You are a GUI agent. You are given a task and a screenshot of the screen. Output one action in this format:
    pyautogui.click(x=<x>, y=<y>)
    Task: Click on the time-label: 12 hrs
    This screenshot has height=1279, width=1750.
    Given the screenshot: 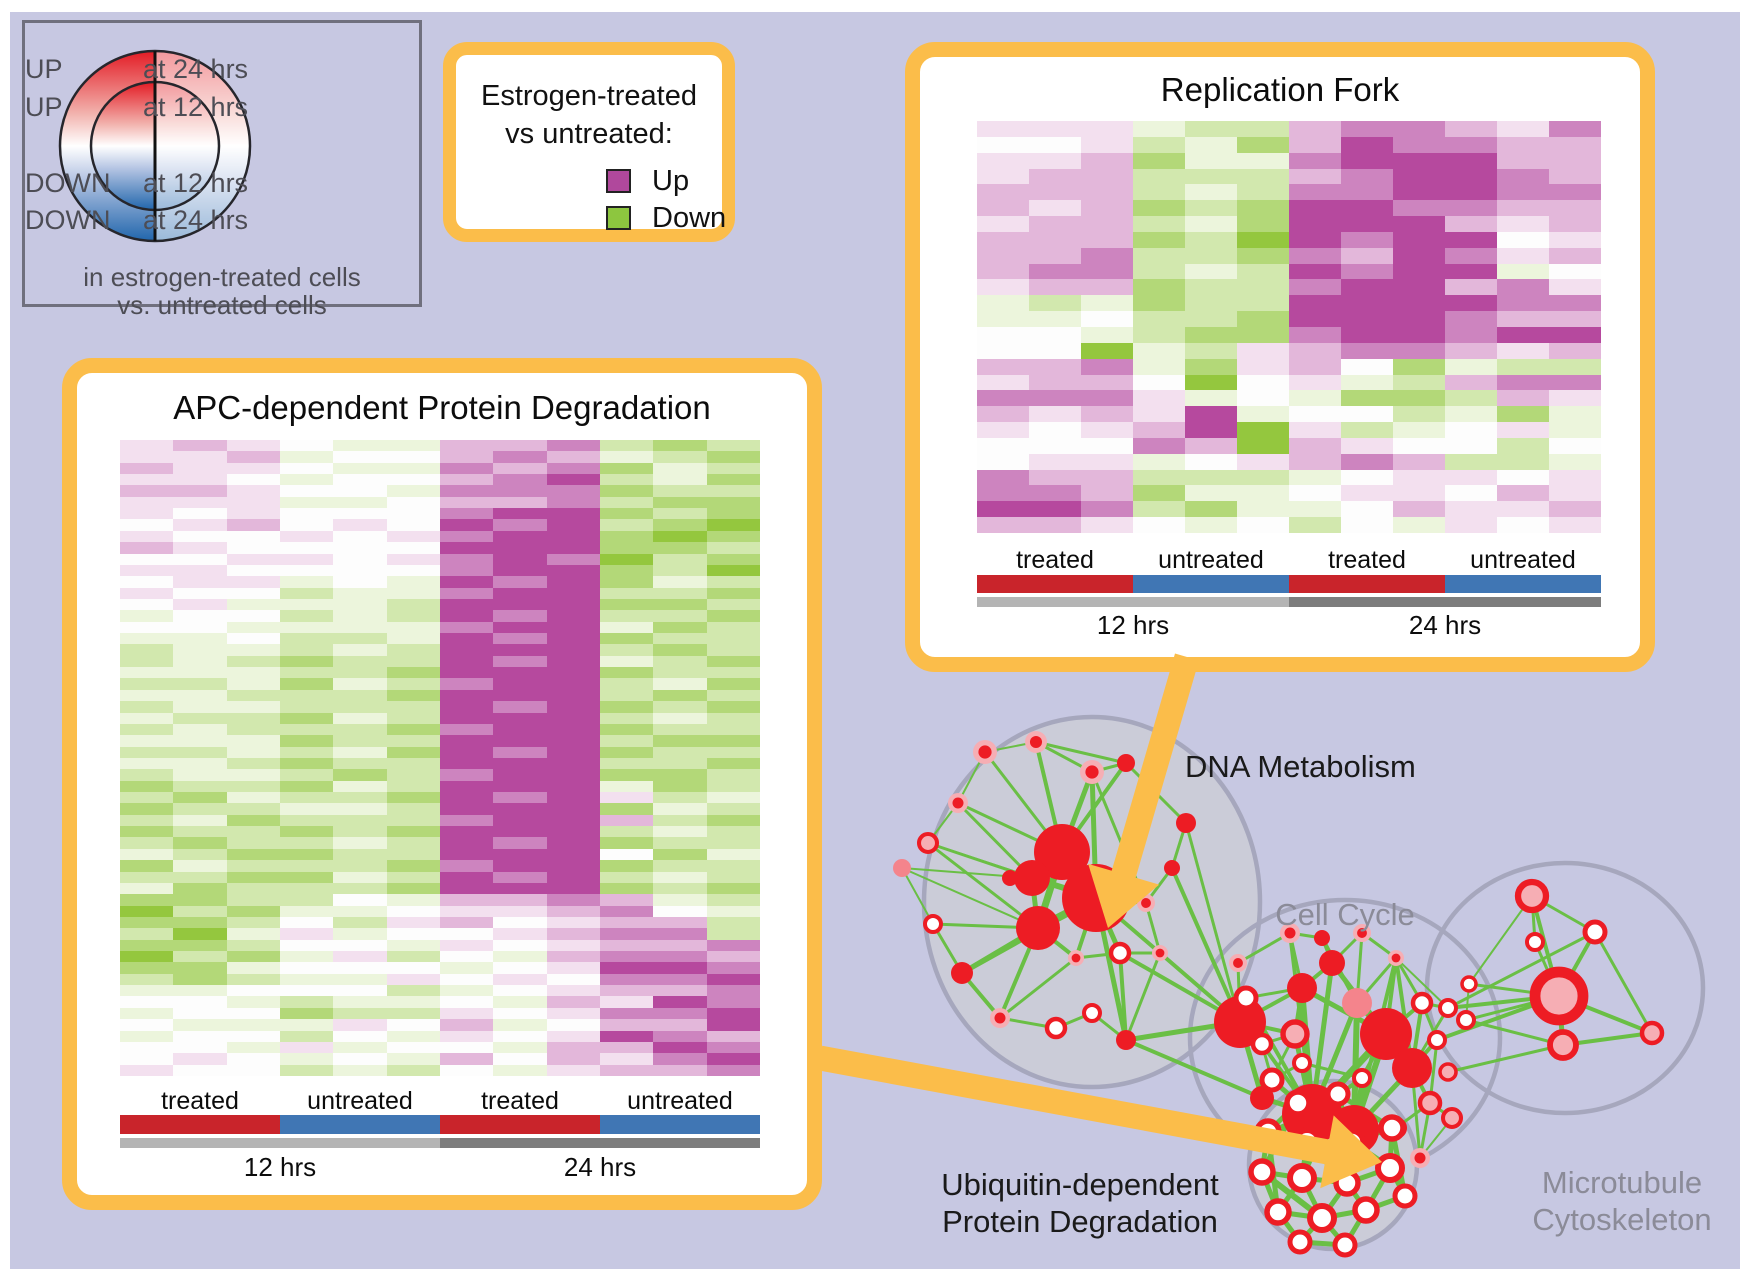 What is the action you would take?
    pyautogui.click(x=1133, y=625)
    